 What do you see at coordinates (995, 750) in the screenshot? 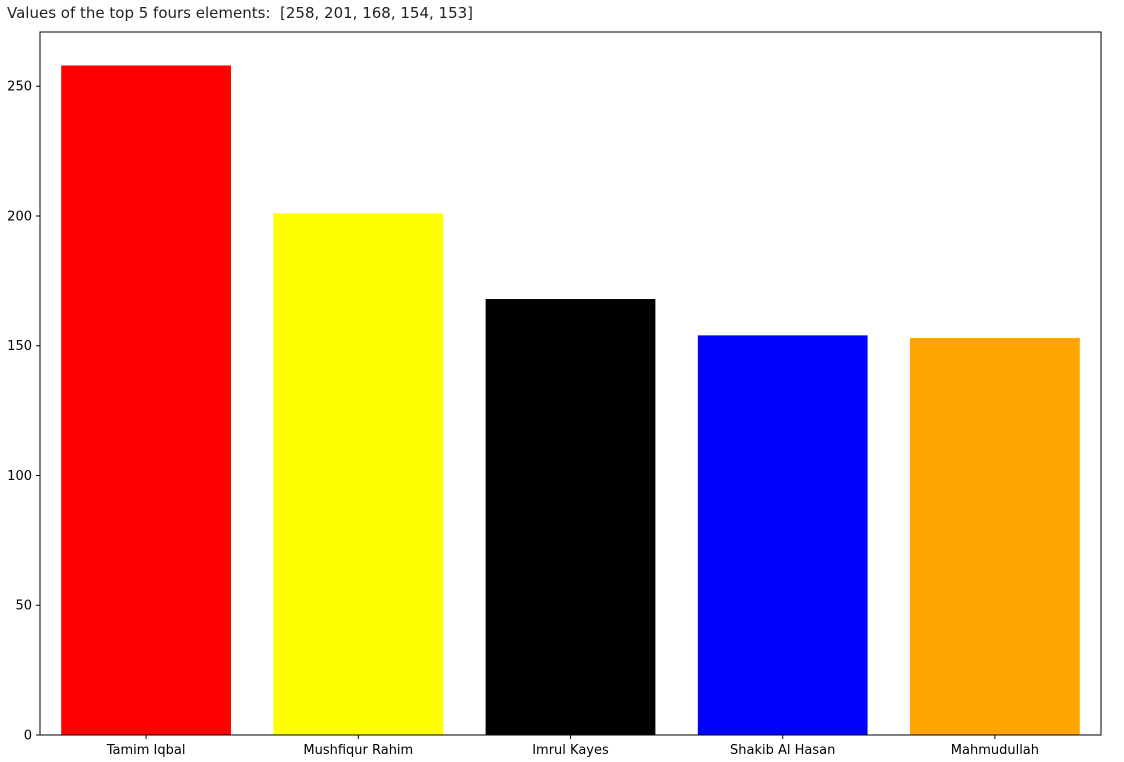
I see `x-tick-label: Mahmudullah` at bounding box center [995, 750].